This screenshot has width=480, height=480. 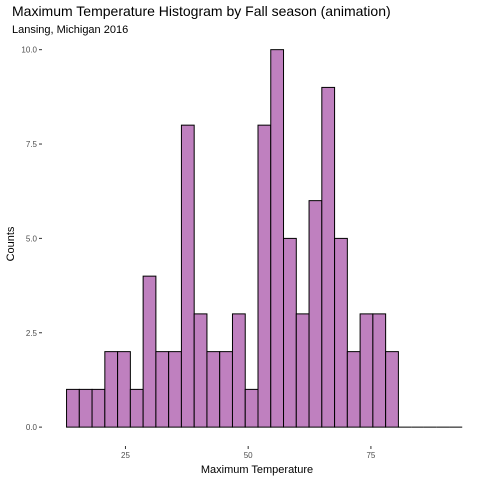 I want to click on y-tick-label: 10.0, so click(x=29, y=50).